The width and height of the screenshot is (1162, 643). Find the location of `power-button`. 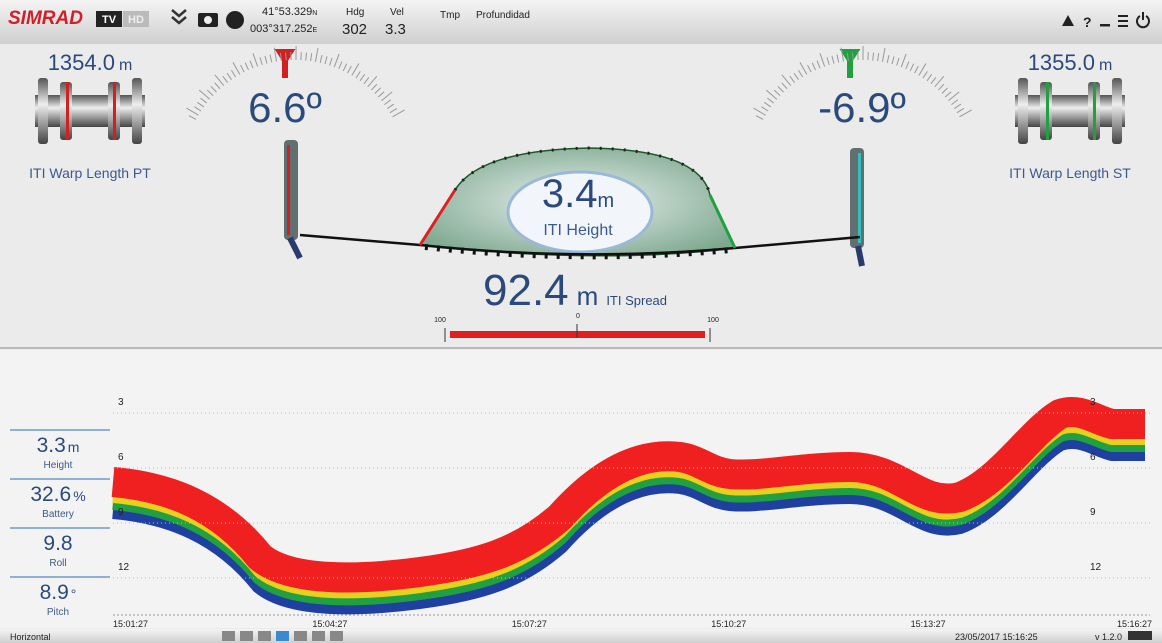

power-button is located at coordinates (1143, 20).